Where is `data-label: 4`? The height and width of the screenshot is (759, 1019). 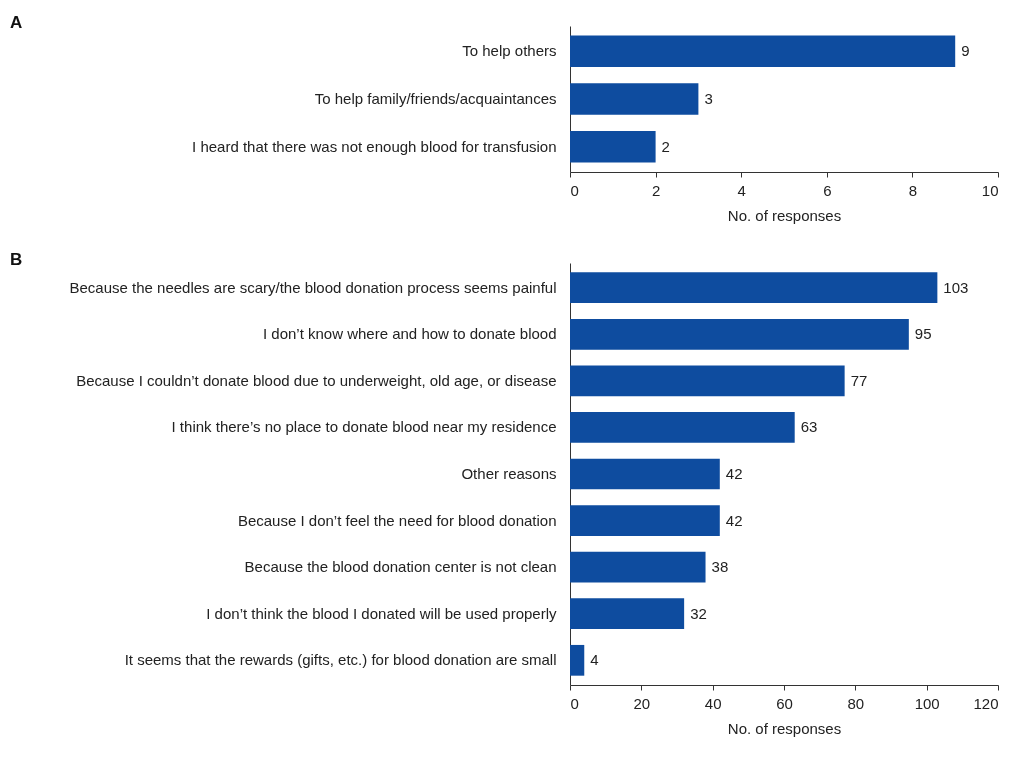
data-label: 4 is located at coordinates (594, 660).